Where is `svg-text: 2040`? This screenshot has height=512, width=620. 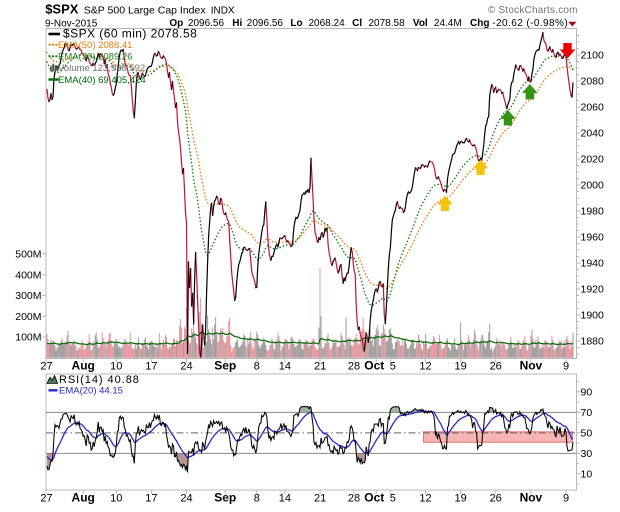
svg-text: 2040 is located at coordinates (593, 134).